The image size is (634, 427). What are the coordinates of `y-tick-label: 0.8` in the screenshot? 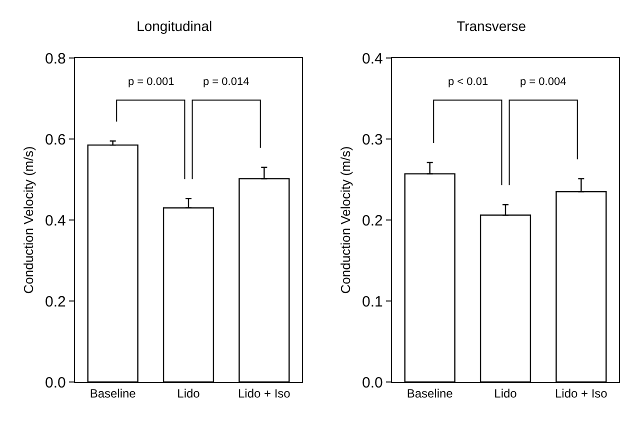 It's located at (55, 59).